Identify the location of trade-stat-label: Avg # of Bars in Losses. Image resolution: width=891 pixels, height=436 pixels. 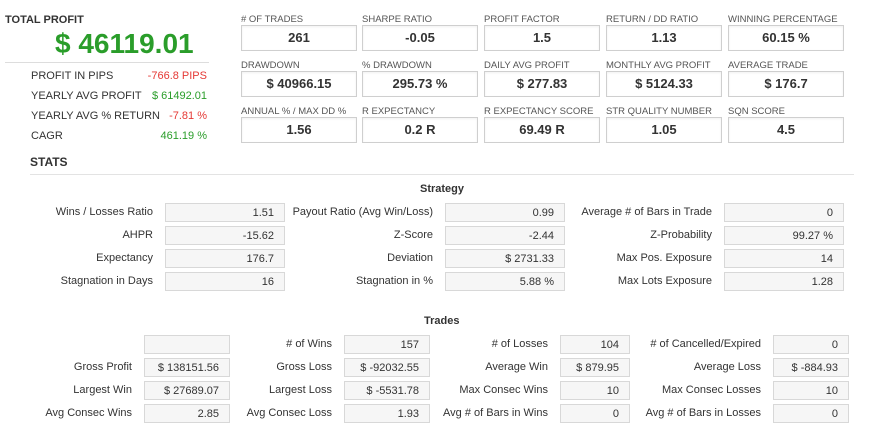
(703, 413).